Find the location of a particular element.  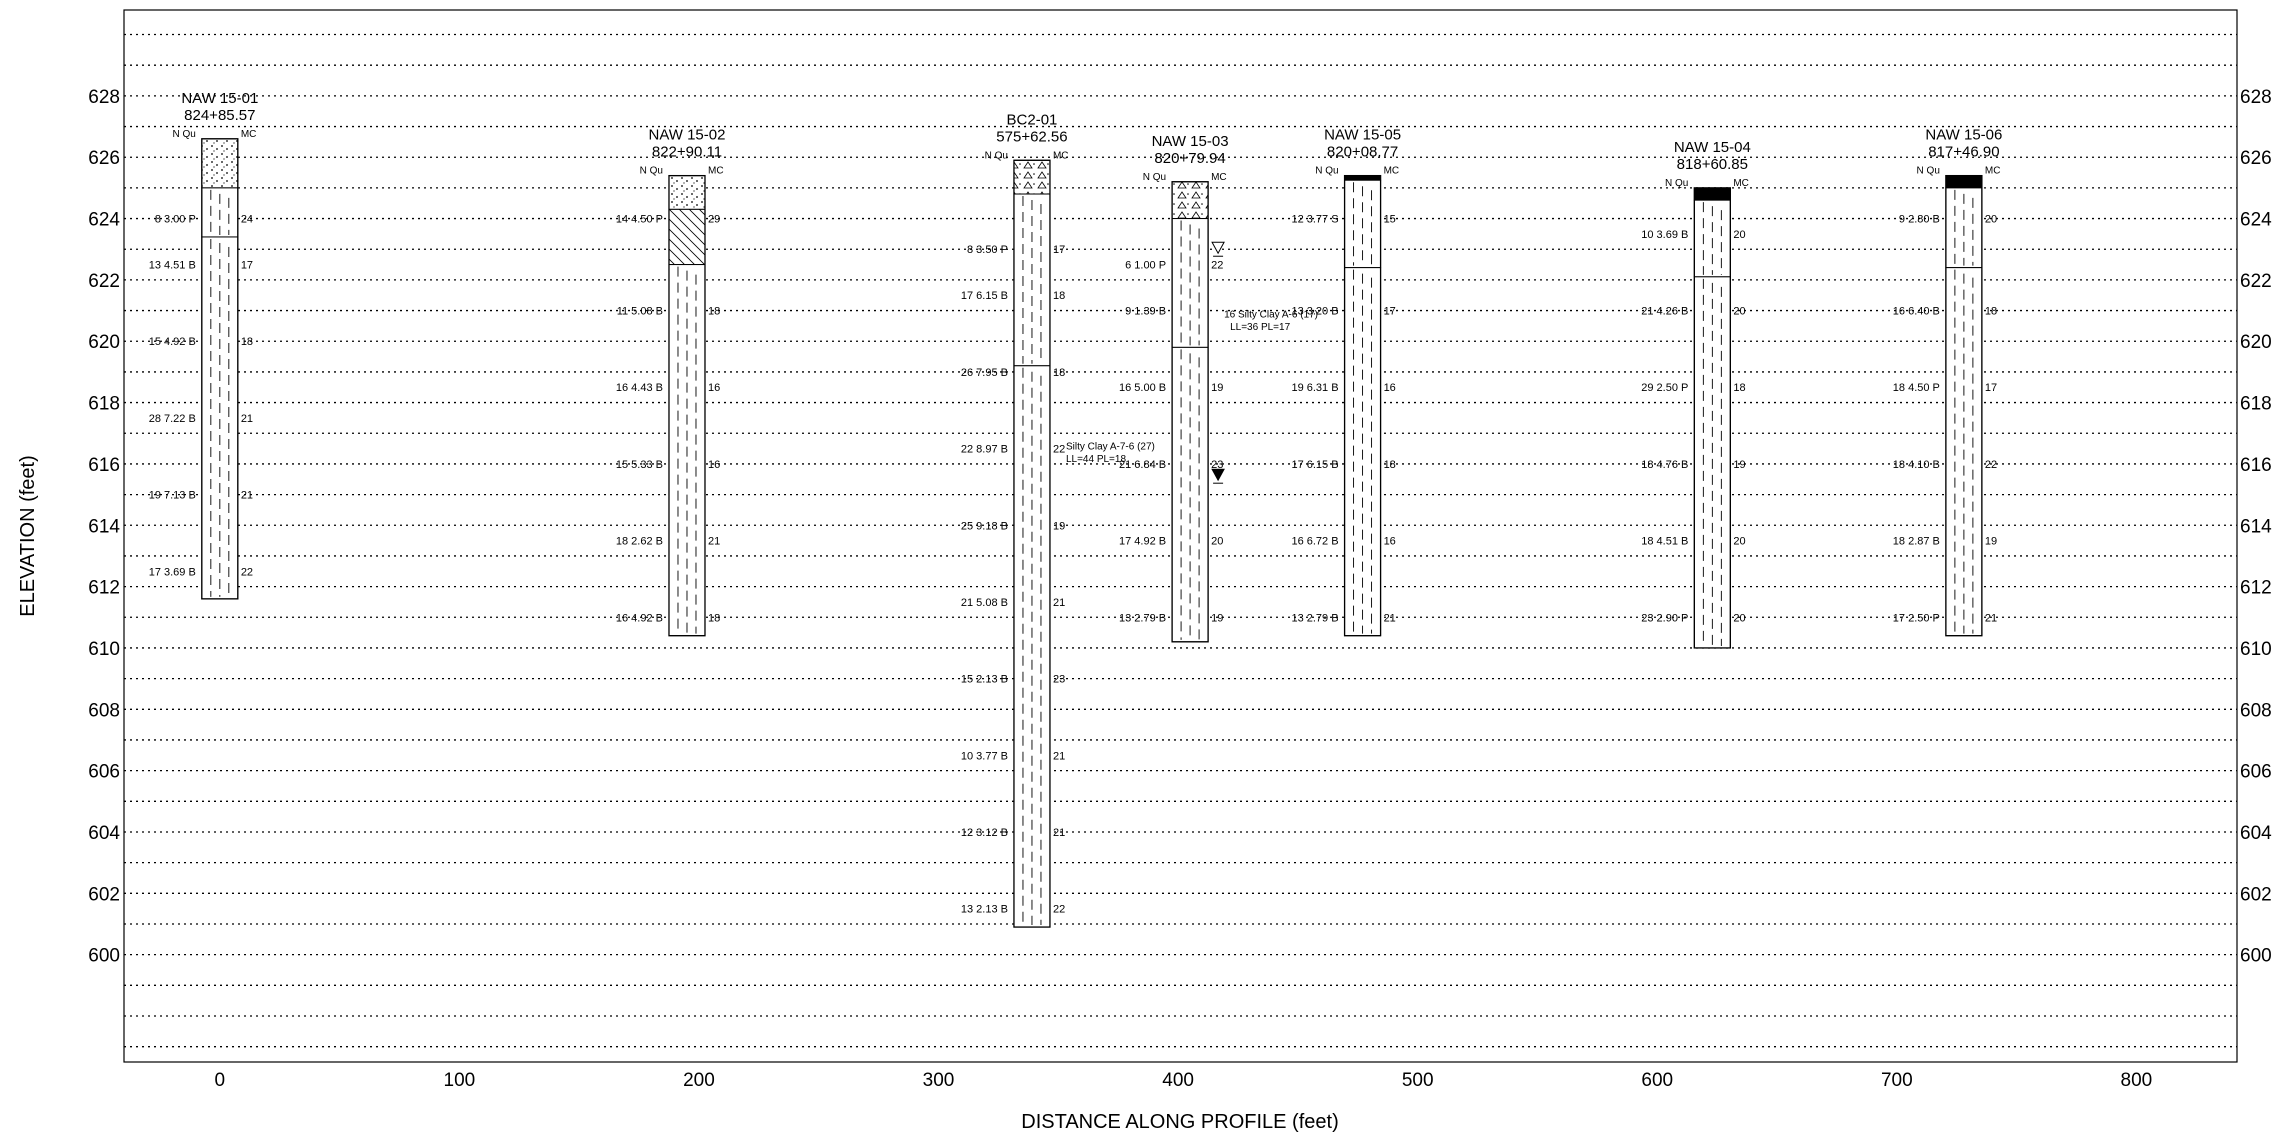

sample-n-qu: 17 3.69 B is located at coordinates (172, 572).